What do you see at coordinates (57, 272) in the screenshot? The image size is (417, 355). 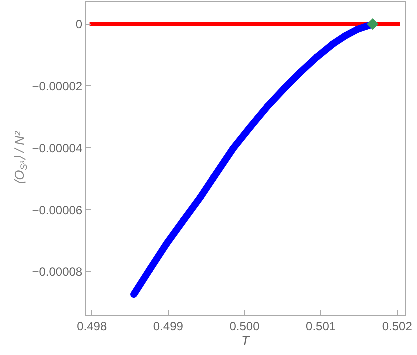 I see `y-tick-label: −0.00008` at bounding box center [57, 272].